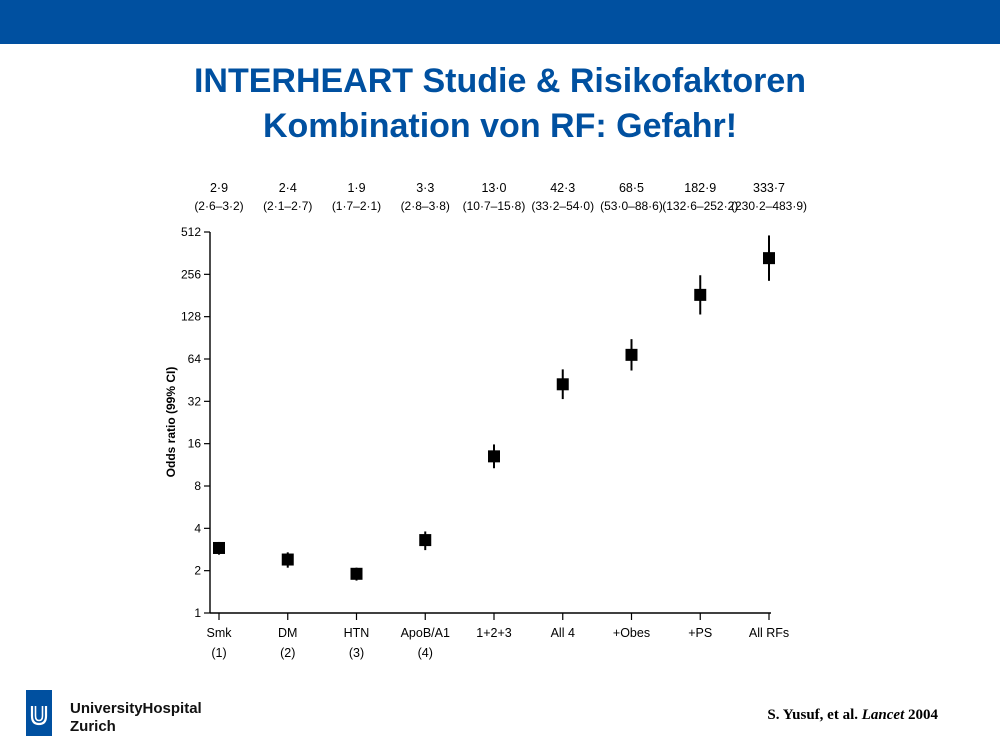 The width and height of the screenshot is (1000, 750). What do you see at coordinates (356, 653) in the screenshot?
I see `x-tick-sublabel: (3)` at bounding box center [356, 653].